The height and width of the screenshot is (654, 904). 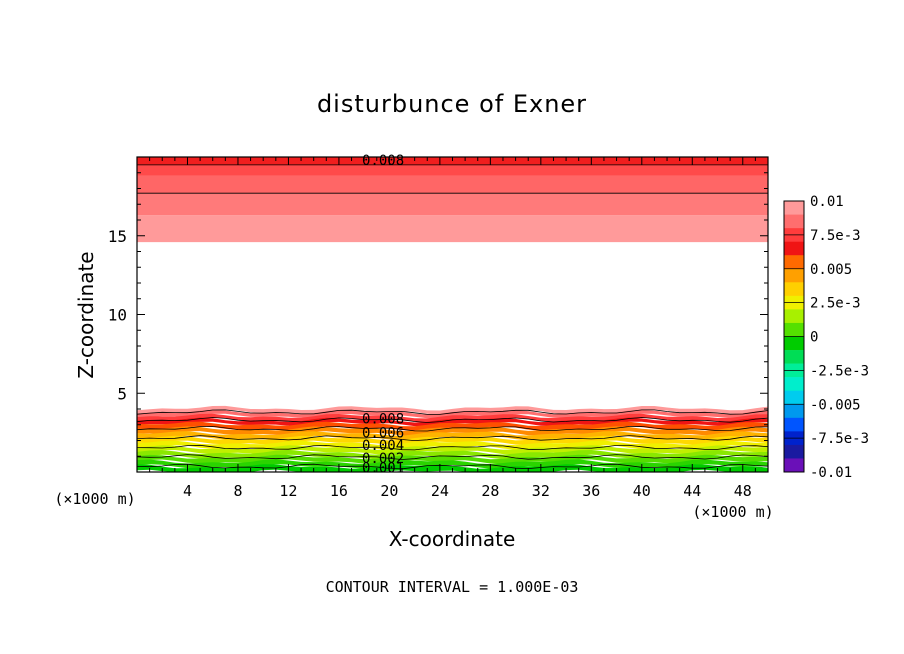 What do you see at coordinates (642, 491) in the screenshot?
I see `x-tick-label: 40` at bounding box center [642, 491].